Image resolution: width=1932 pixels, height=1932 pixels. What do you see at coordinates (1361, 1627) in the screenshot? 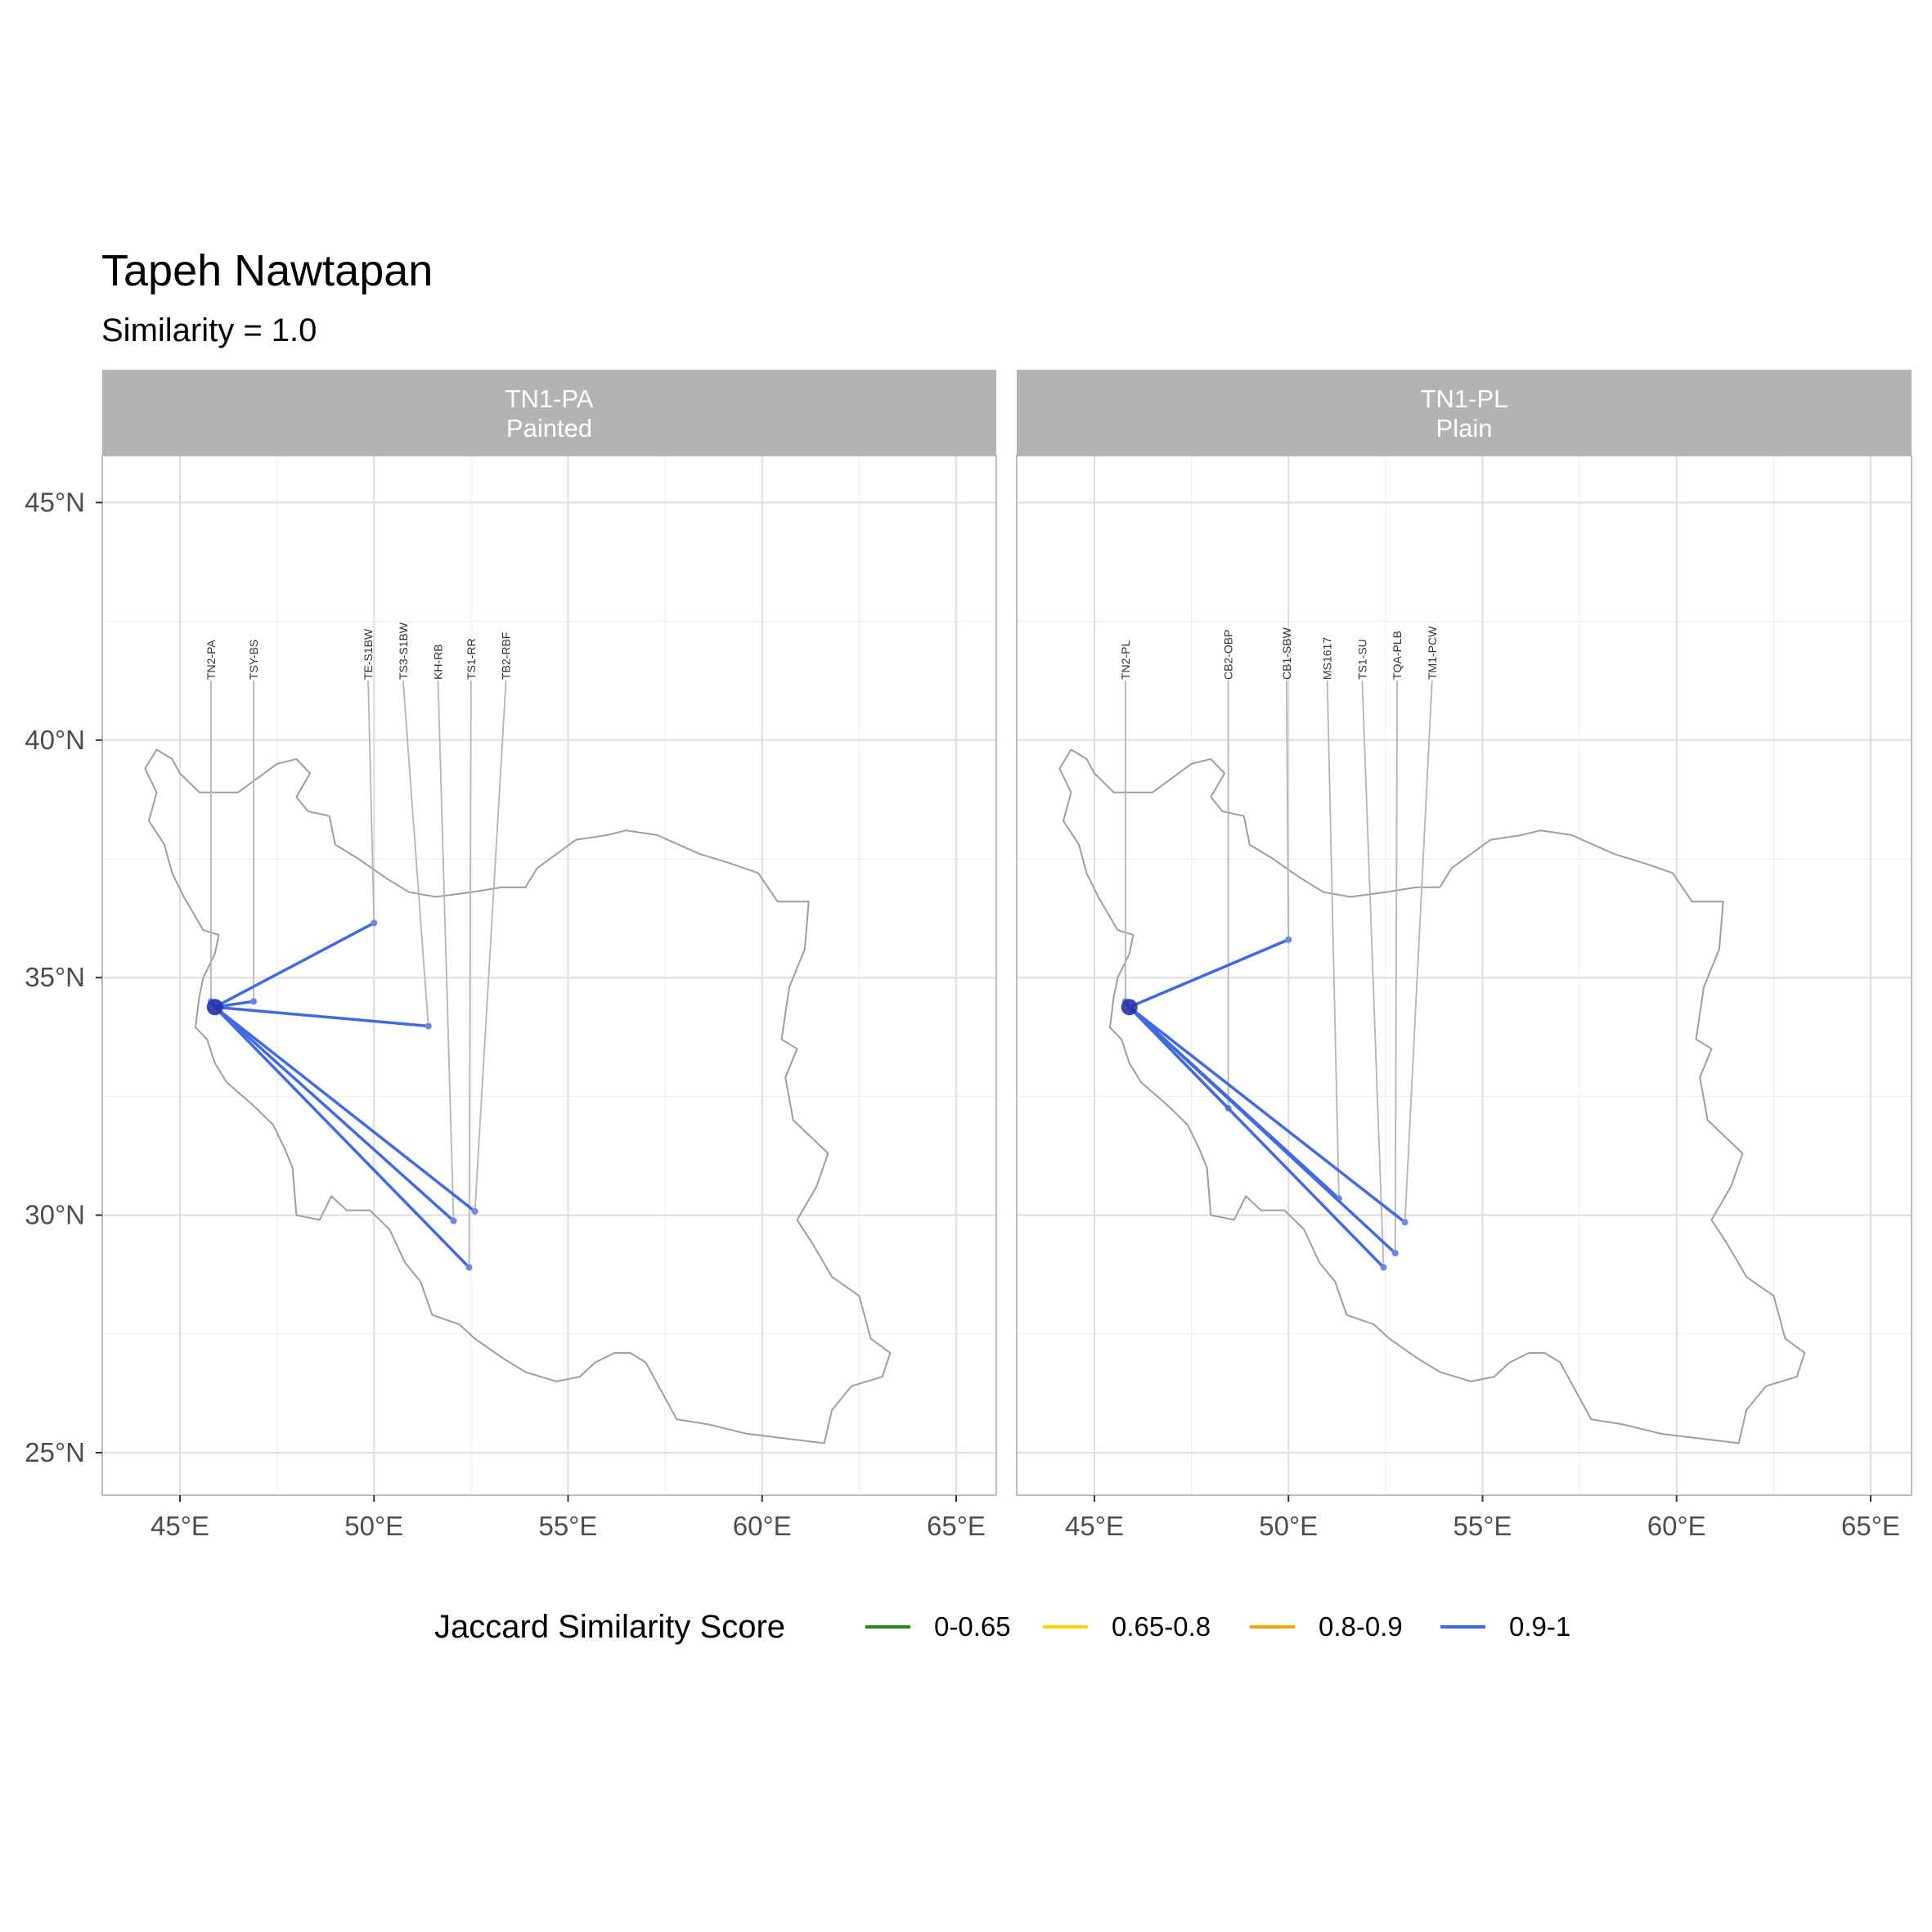
I see `legend-item-label: 0.8-0.9` at bounding box center [1361, 1627].